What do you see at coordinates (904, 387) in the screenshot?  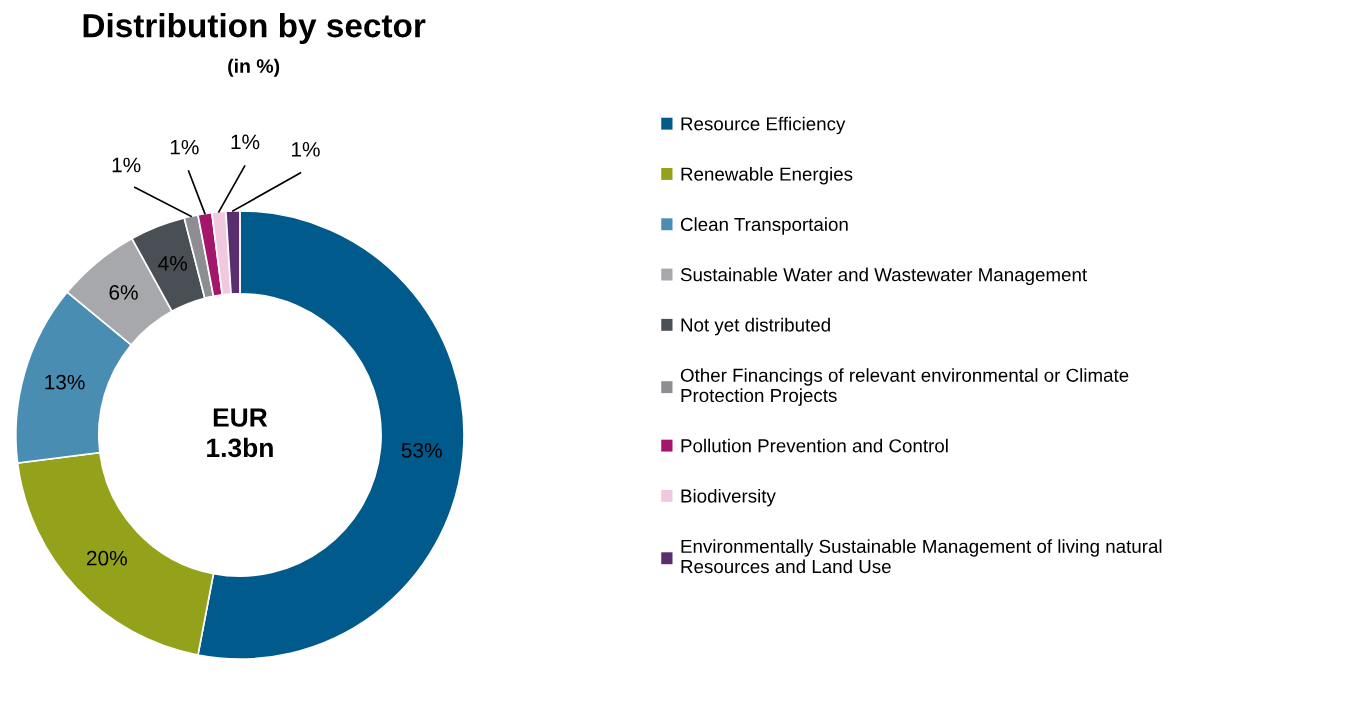 I see `legend-label: Other Financings of relevant environmental or Climate Protection Projects` at bounding box center [904, 387].